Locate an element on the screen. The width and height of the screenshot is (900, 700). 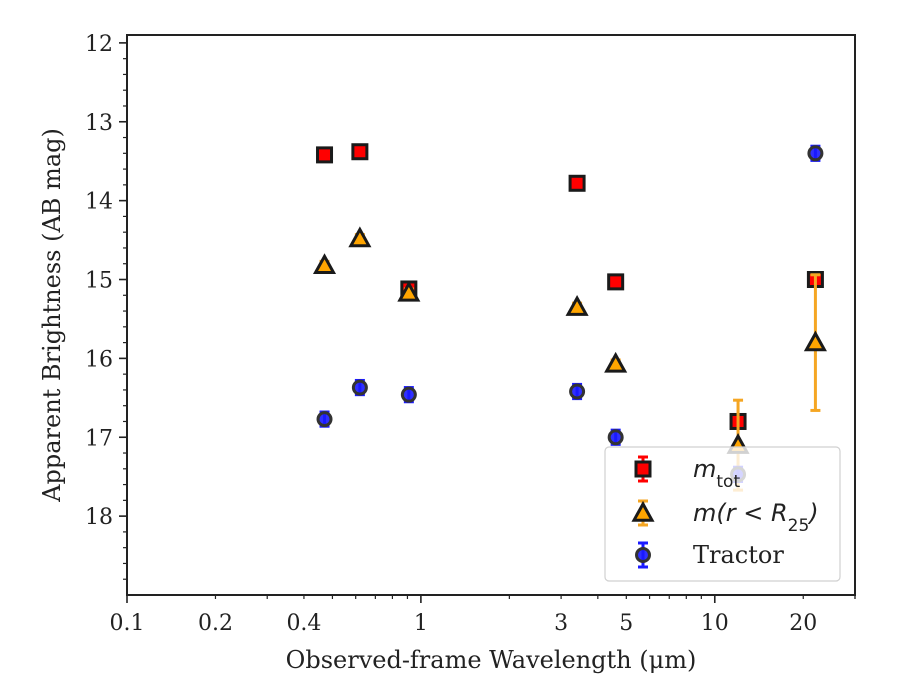
y-tick-label: 14 is located at coordinates (99, 202).